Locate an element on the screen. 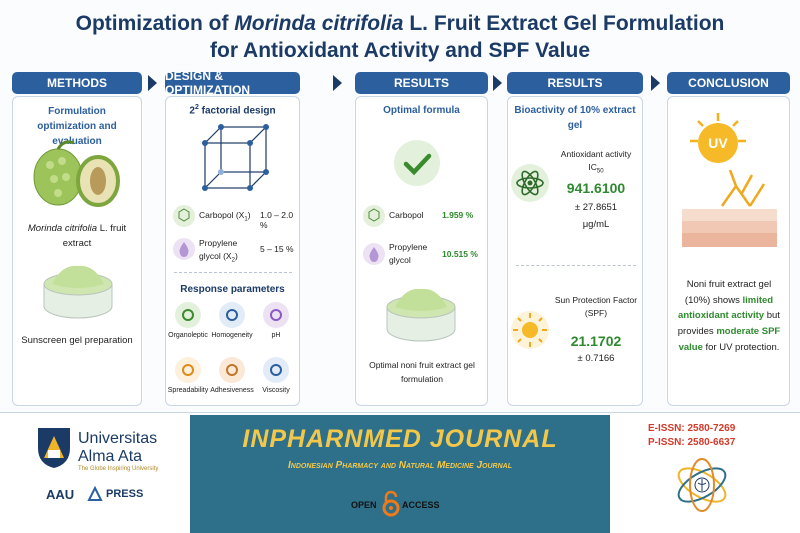 The height and width of the screenshot is (533, 800). design-exp: 2 is located at coordinates (196, 107).